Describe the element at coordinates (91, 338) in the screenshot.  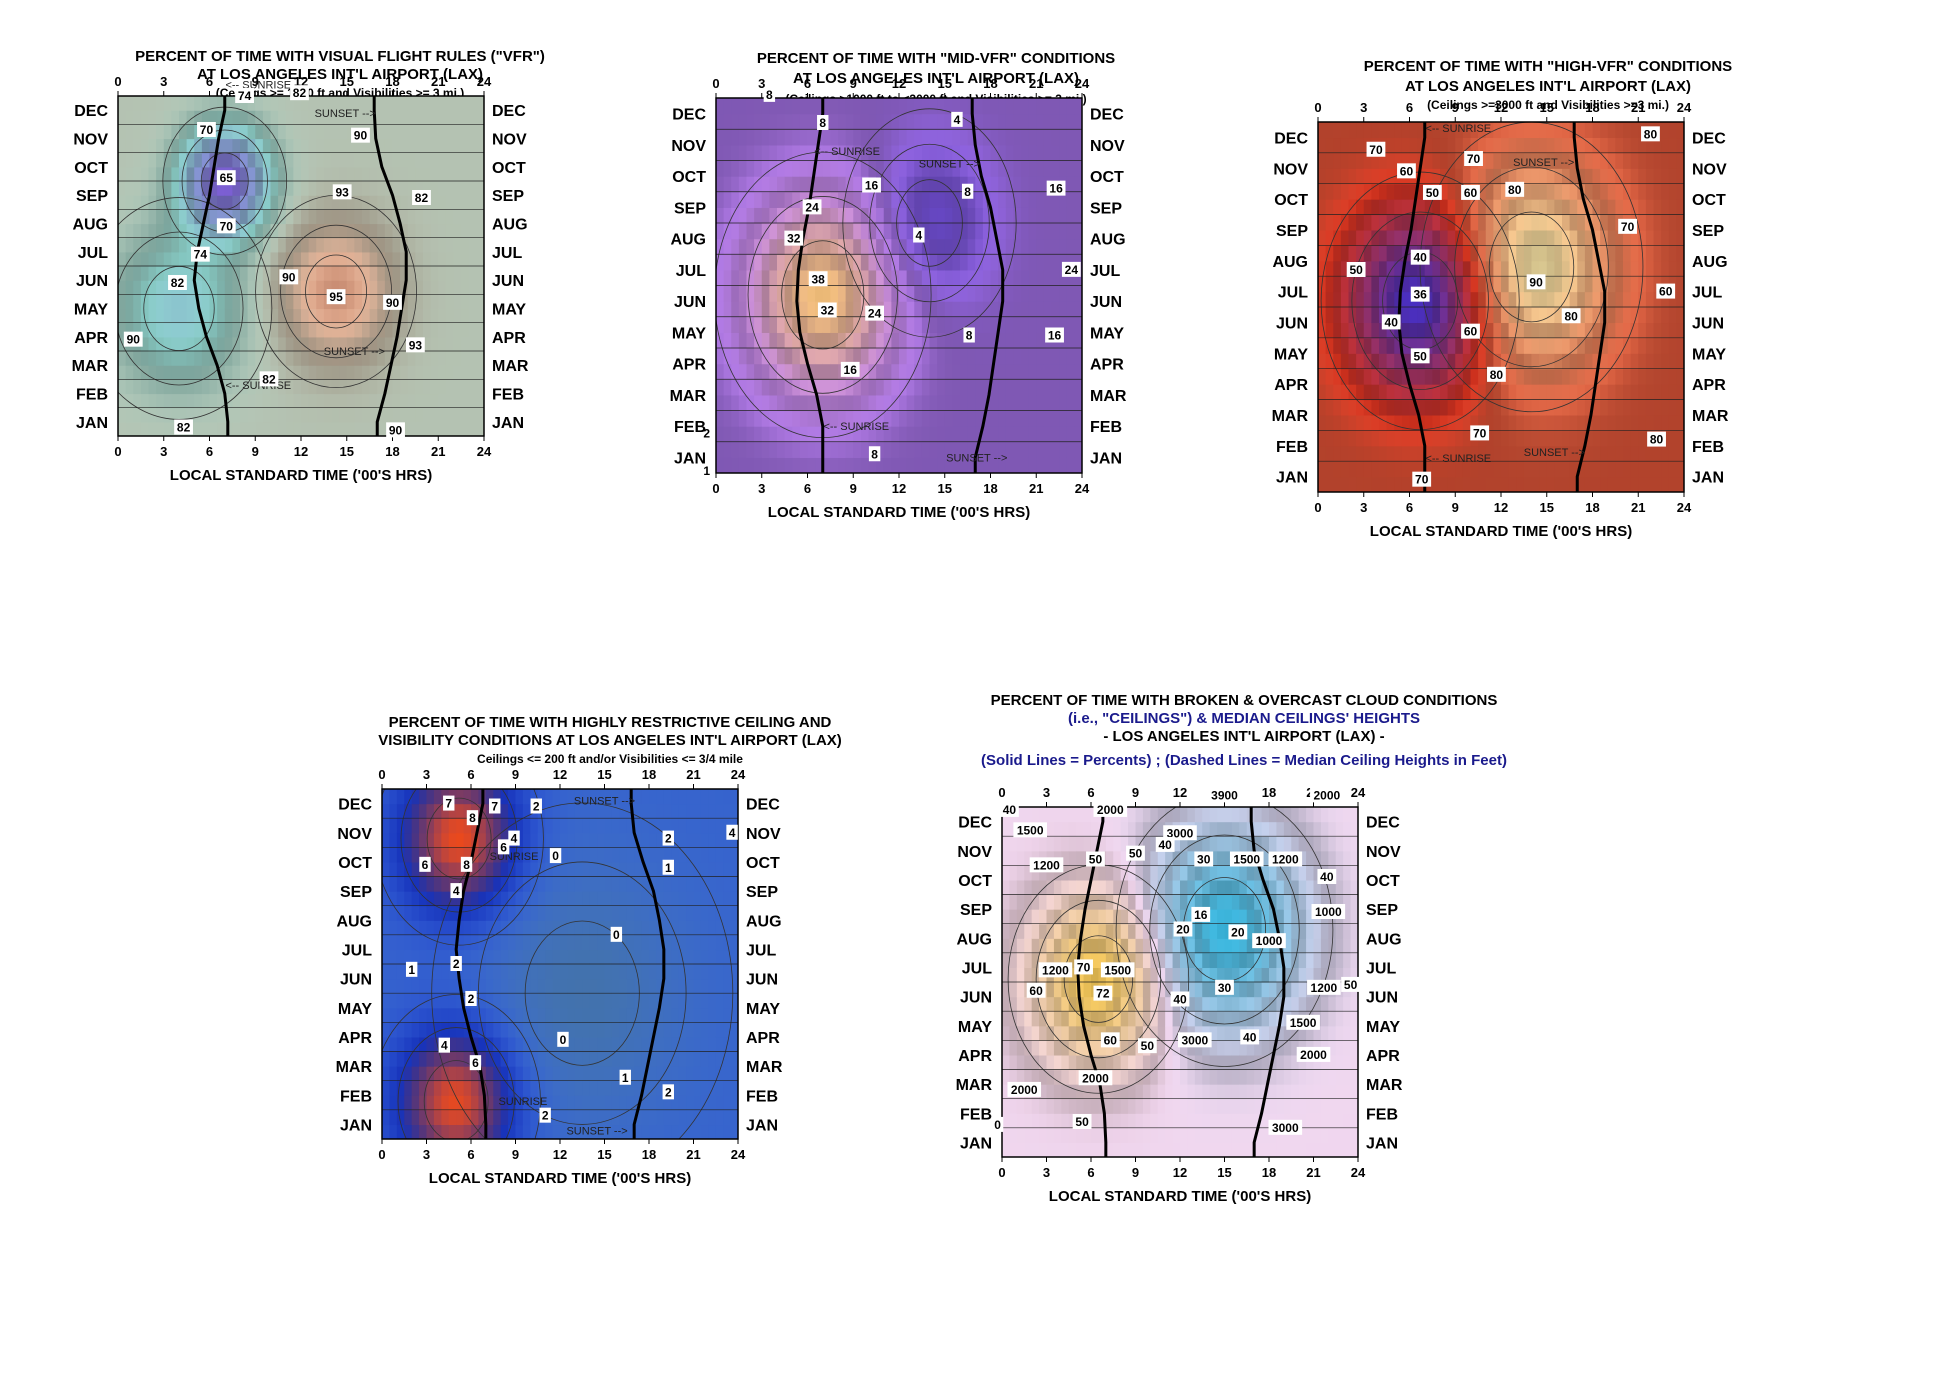
I see `month-label-left: APR` at that location.